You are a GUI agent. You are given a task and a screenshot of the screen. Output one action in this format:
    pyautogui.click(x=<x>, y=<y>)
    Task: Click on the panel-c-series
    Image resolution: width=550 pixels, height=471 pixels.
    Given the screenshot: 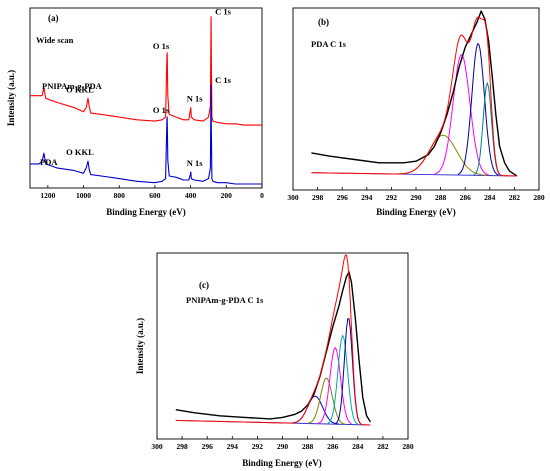 What is the action you would take?
    pyautogui.click(x=273, y=340)
    